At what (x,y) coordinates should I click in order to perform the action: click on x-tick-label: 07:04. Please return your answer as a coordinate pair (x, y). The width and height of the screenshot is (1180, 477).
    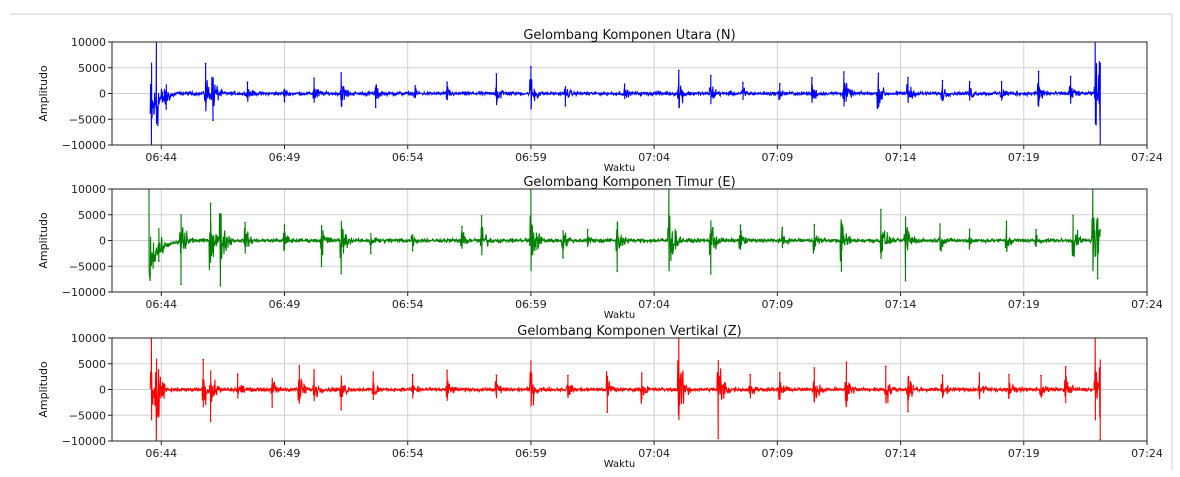
    Looking at the image, I should click on (654, 304).